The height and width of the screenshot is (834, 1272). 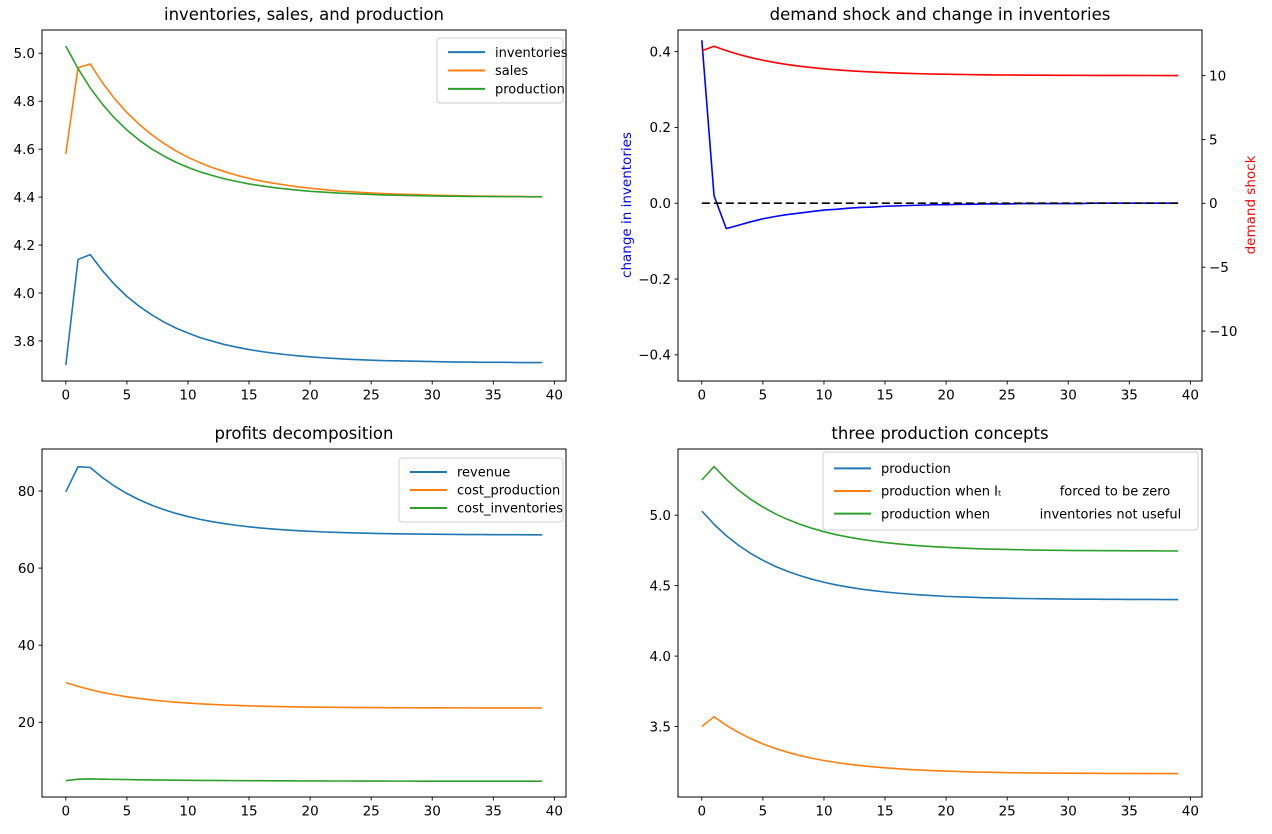 I want to click on y-tick-label: 3.5, so click(x=660, y=727).